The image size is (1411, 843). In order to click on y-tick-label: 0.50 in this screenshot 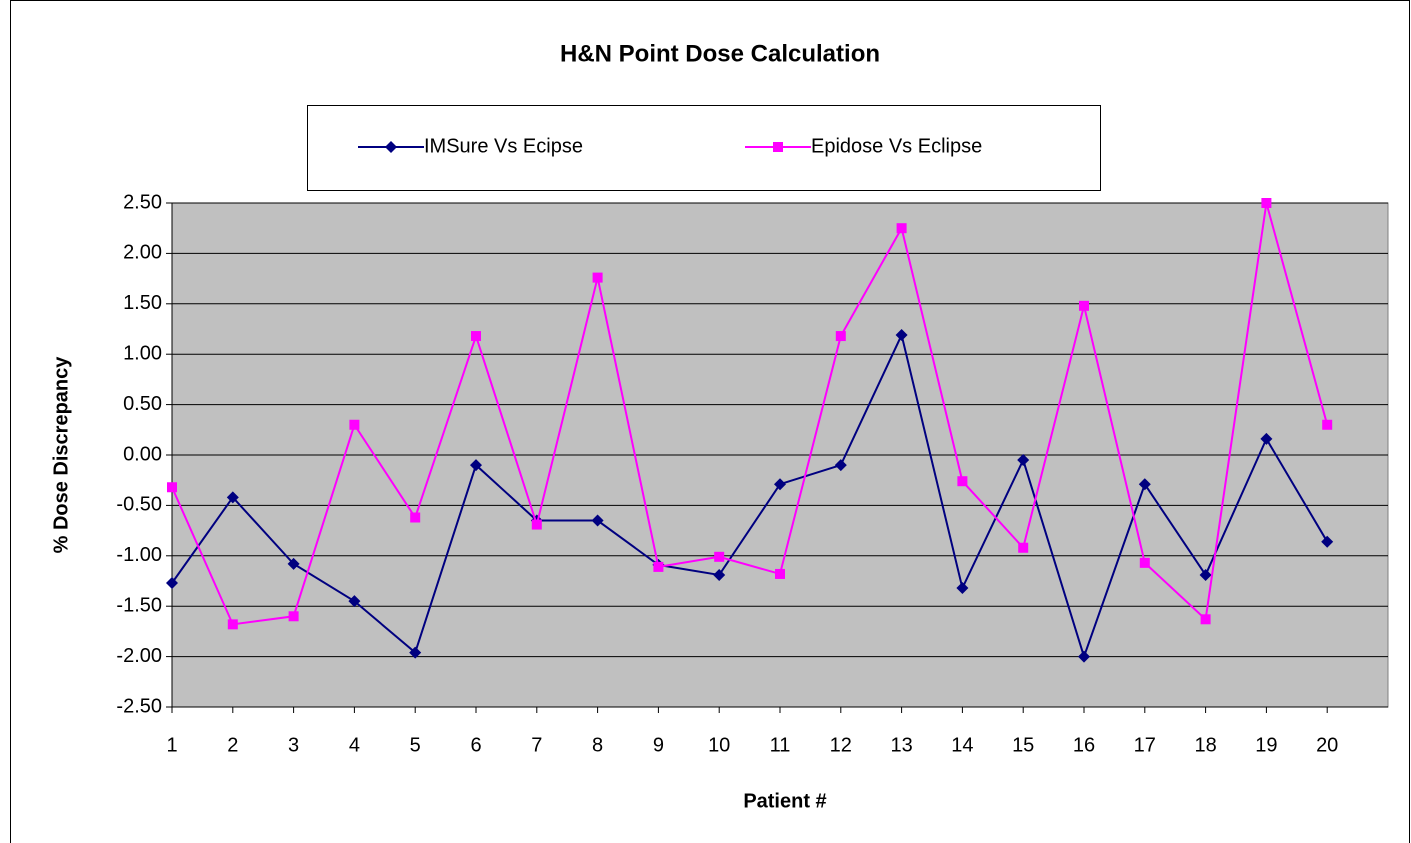, I will do `click(142, 404)`.